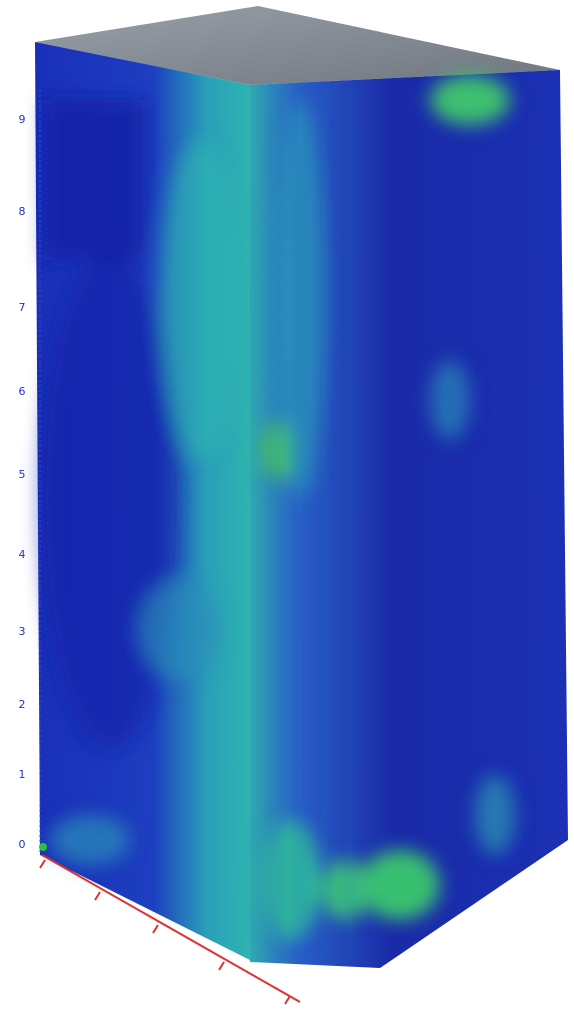 Image resolution: width=574 pixels, height=1017 pixels. I want to click on y-tick-label: 9, so click(22, 119).